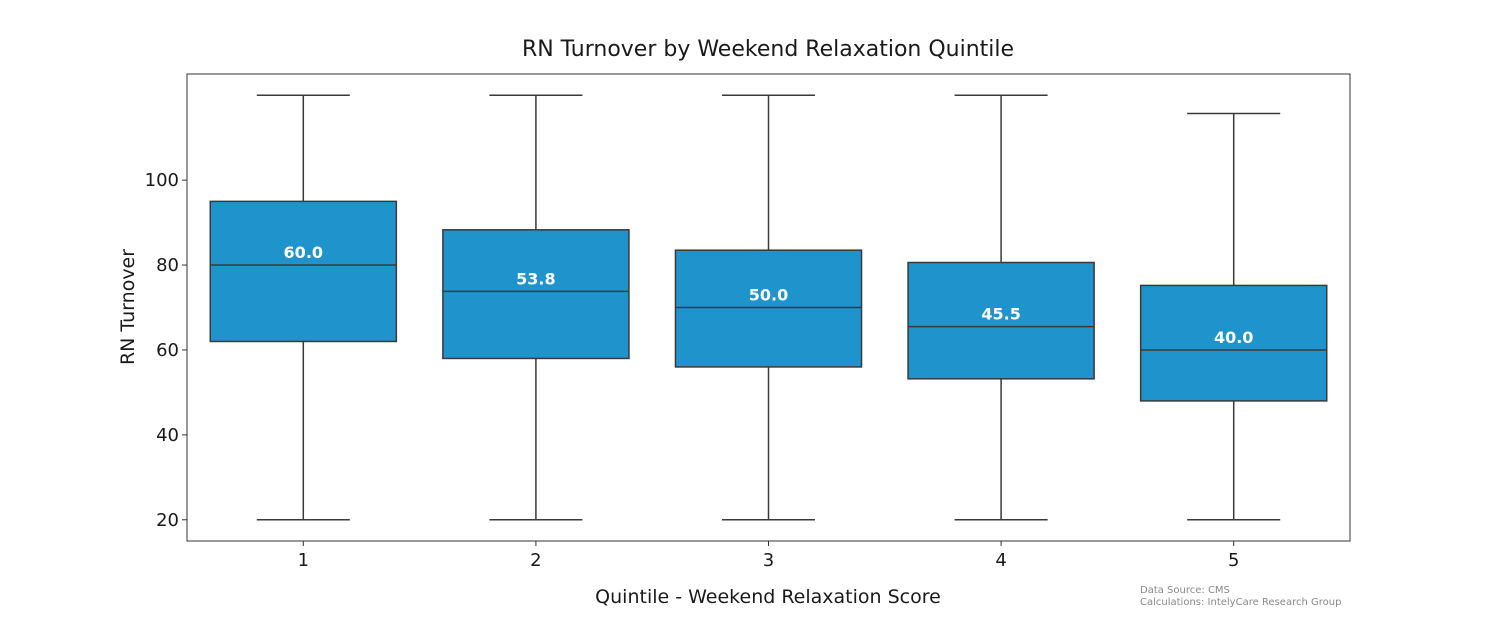 This screenshot has height=618, width=1500. Describe the element at coordinates (1000, 314) in the screenshot. I see `median-label: 45.5` at that location.